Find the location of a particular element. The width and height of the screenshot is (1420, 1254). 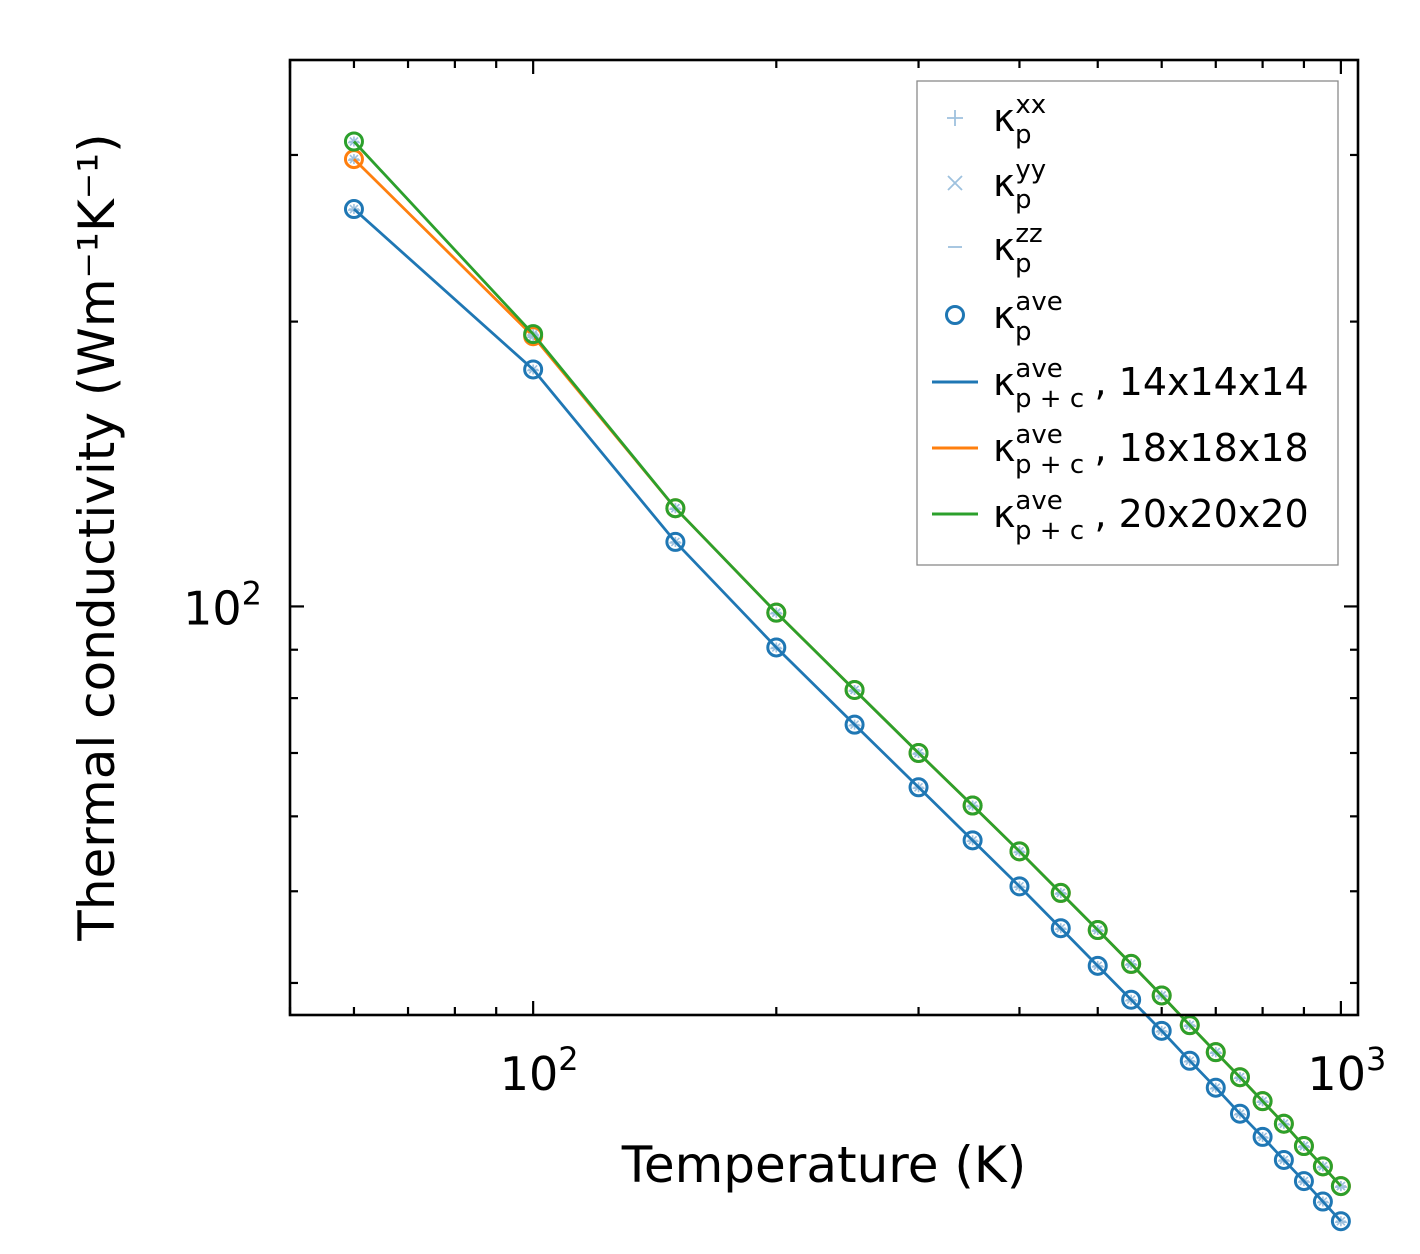

y-axis-label: Thermal conductivity (Wm⁻¹K⁻¹) is located at coordinates (97, 537).